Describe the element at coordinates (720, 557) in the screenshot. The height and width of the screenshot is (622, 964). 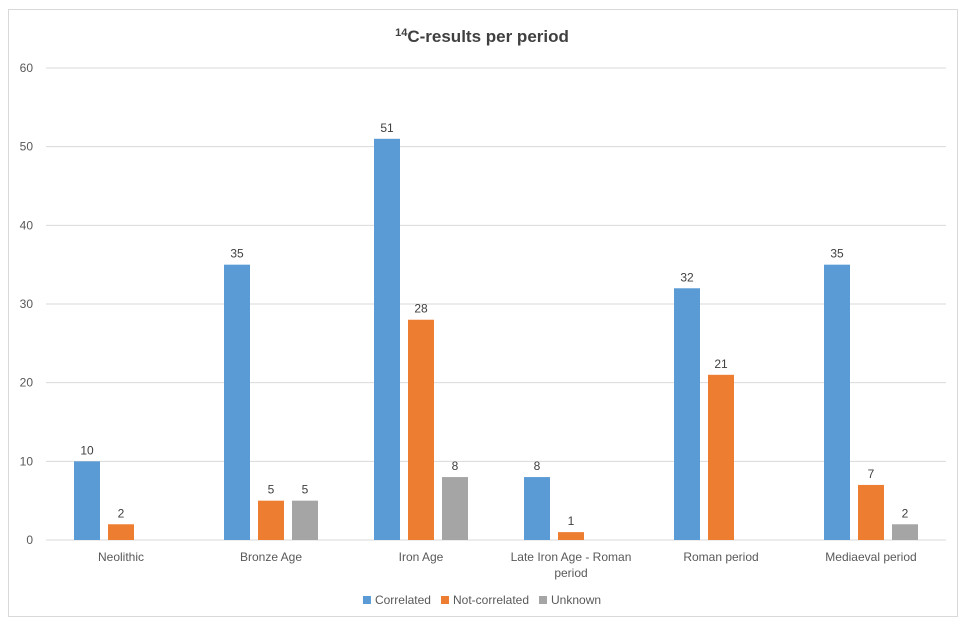
I see `x-tick-label: Roman period` at that location.